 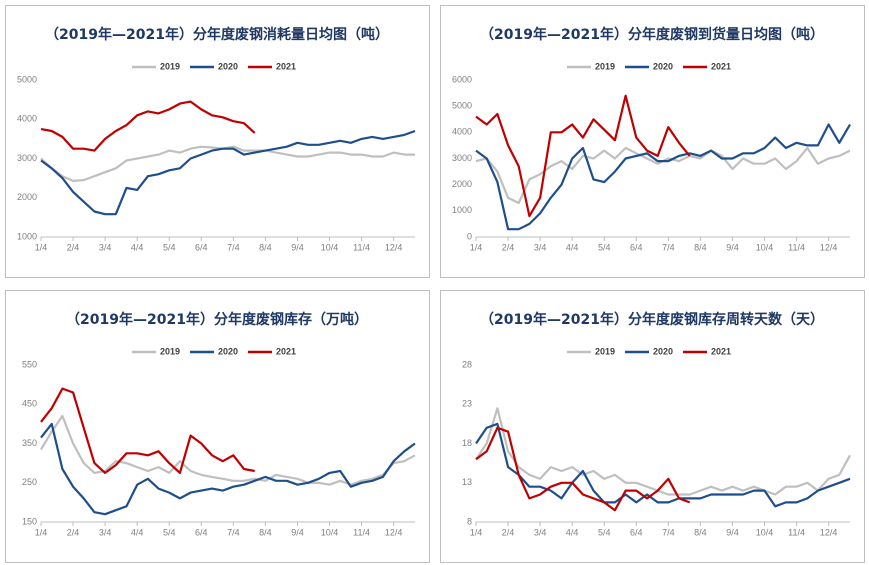 What do you see at coordinates (217, 319) in the screenshot?
I see `chart-title: （2019年—2021年）分年度废钢库存（万吨）` at bounding box center [217, 319].